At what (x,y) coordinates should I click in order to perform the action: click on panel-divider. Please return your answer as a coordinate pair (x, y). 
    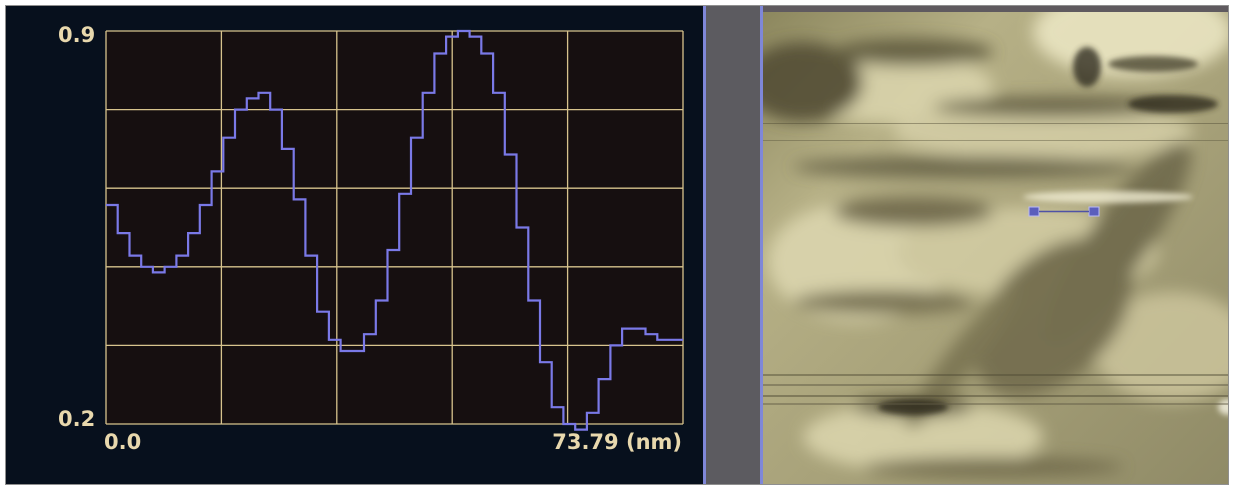
    Looking at the image, I should click on (733, 245).